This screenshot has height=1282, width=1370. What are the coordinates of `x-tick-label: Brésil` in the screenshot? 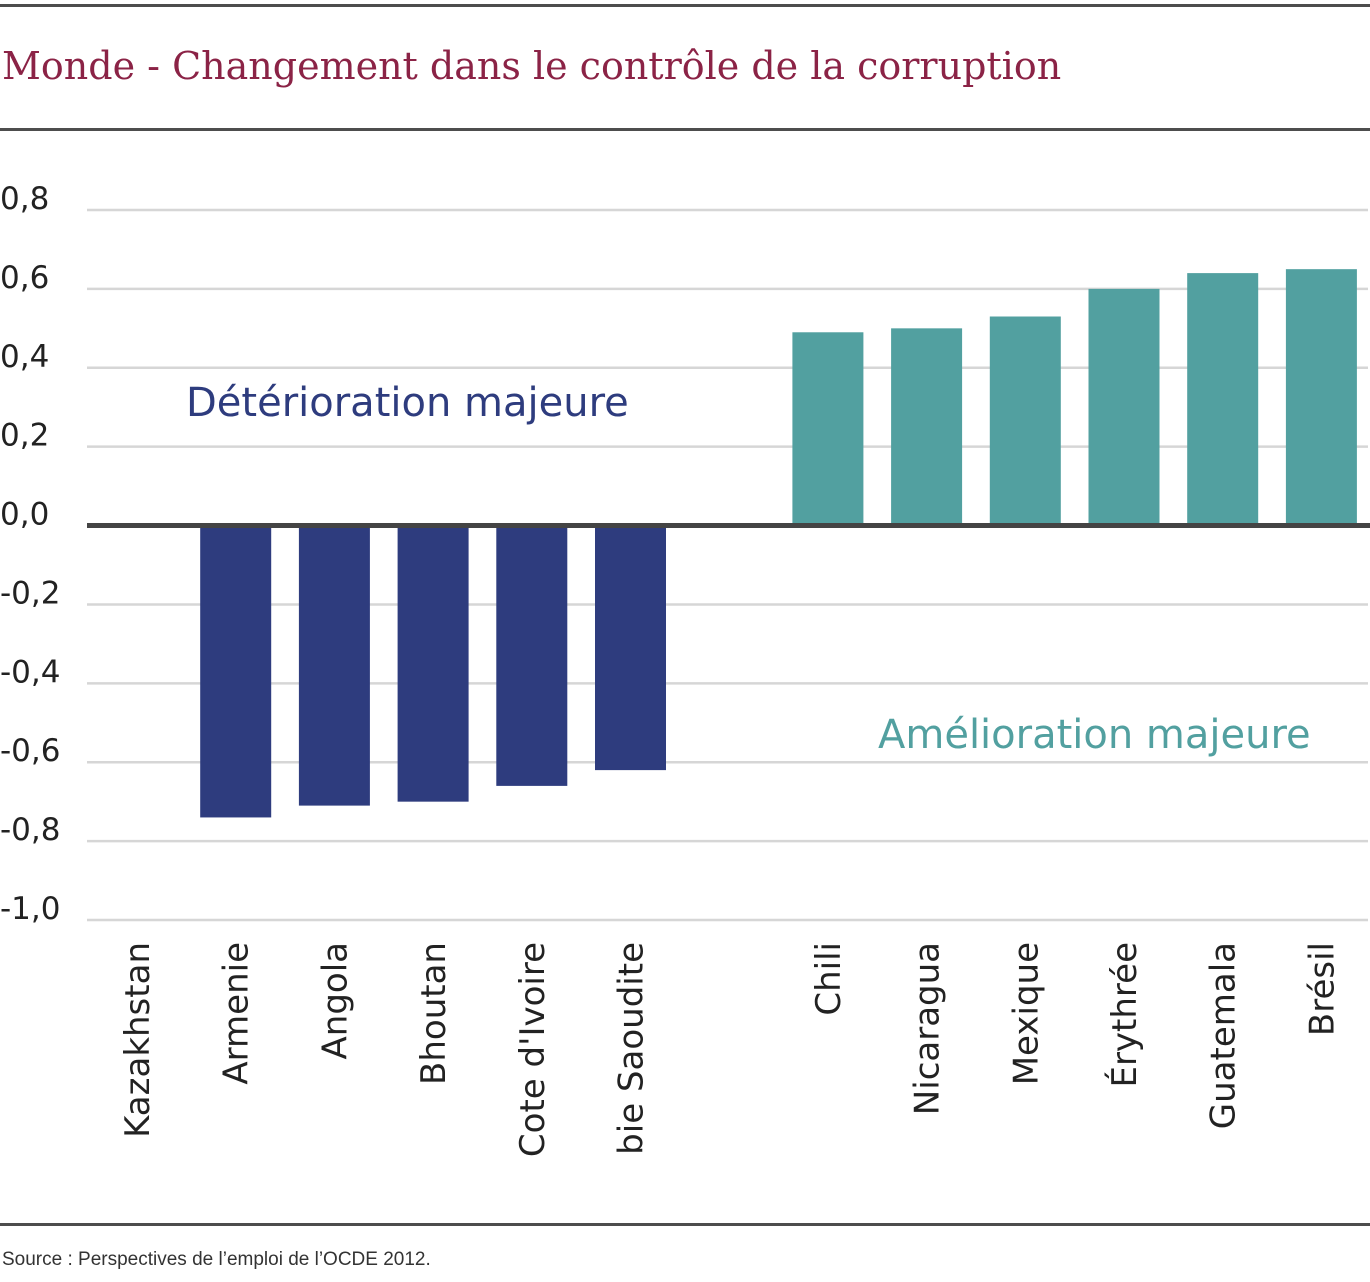 It's located at (1322, 989).